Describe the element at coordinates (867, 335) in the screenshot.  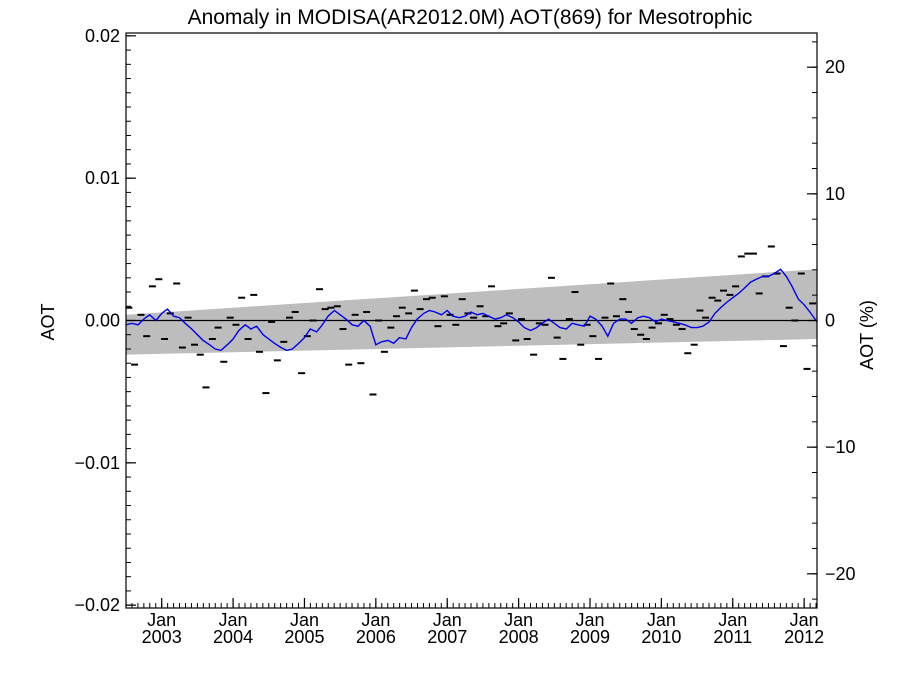
I see `y-axis-title-right: AOT (%)` at that location.